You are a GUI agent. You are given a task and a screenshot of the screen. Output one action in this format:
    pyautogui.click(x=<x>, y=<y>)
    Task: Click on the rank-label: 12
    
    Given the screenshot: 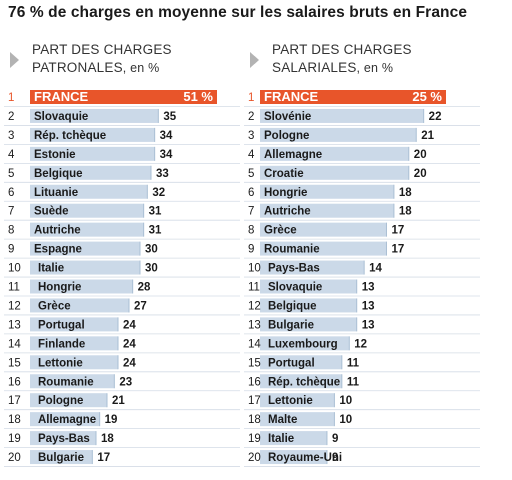 What is the action you would take?
    pyautogui.click(x=14, y=306)
    